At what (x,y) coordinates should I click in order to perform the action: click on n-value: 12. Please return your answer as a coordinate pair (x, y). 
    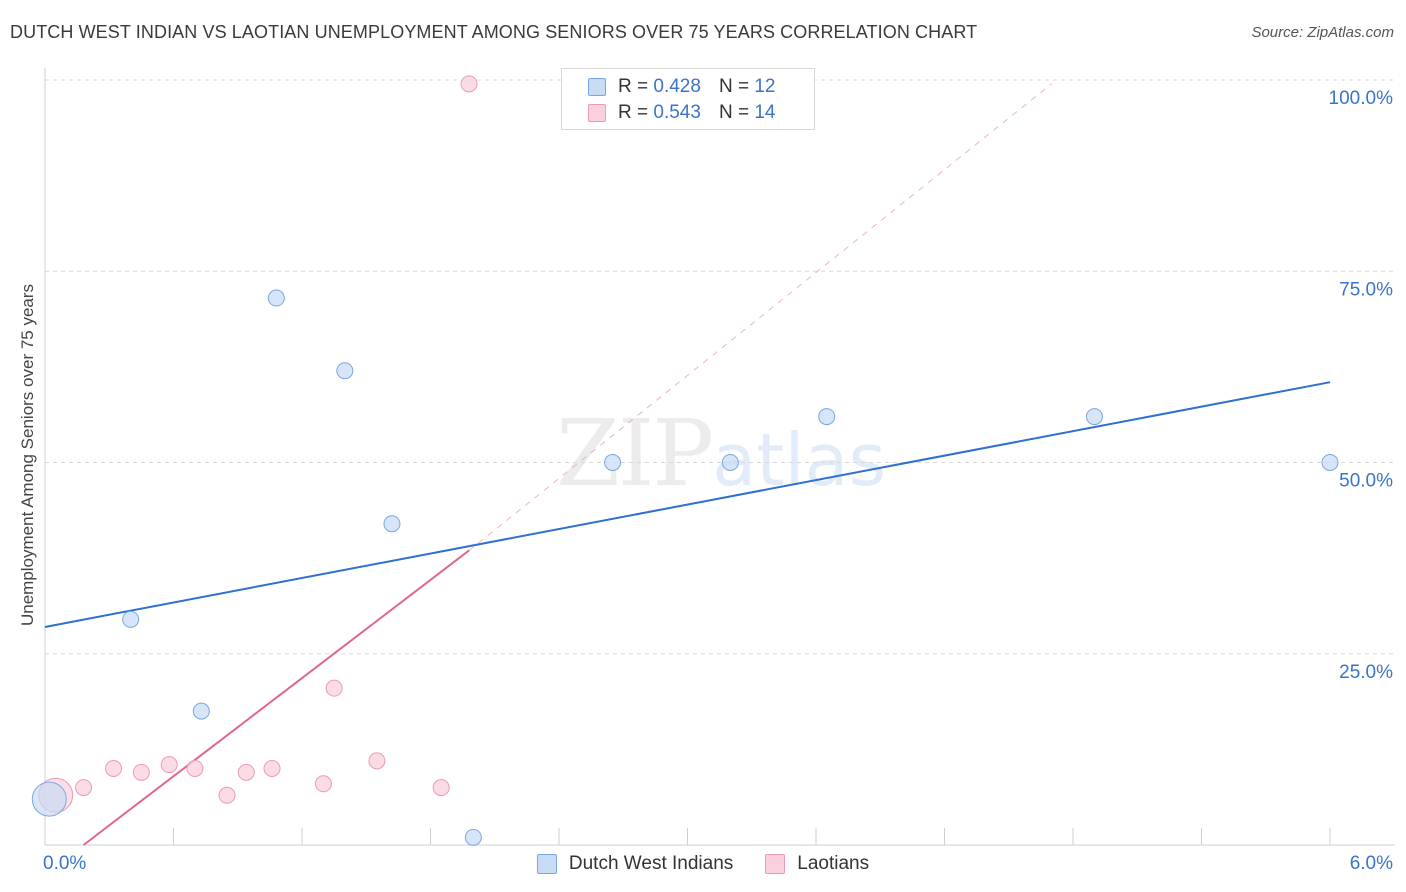
    Looking at the image, I should click on (765, 86).